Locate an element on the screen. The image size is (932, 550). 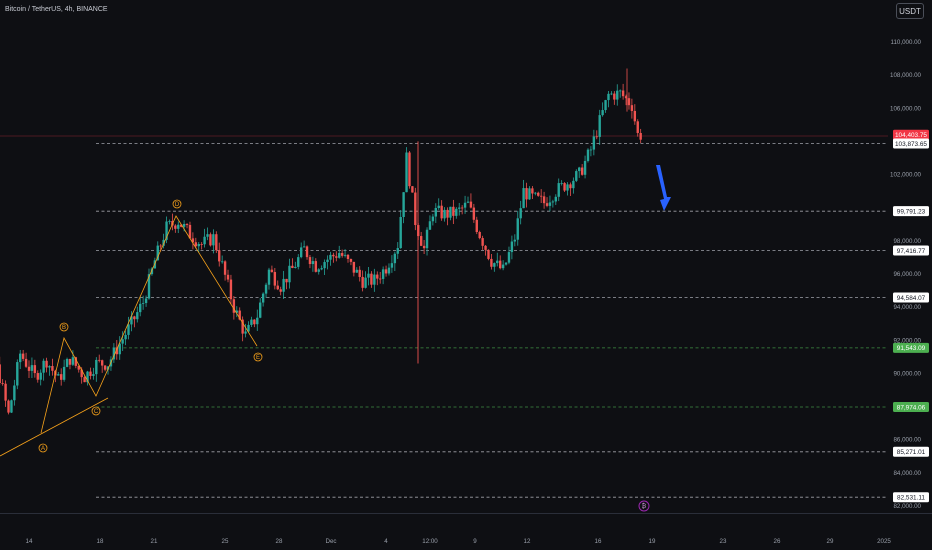
price-badge-text: 104,403.75 is located at coordinates (911, 135).